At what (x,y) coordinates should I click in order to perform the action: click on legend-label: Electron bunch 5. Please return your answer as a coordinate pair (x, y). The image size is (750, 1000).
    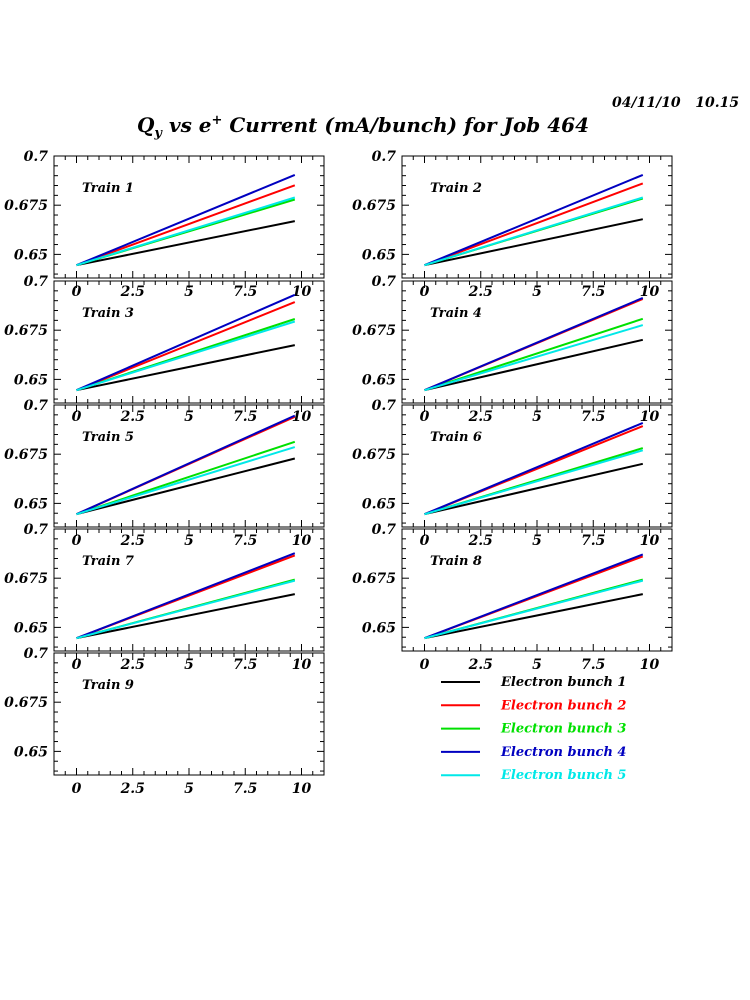
    Looking at the image, I should click on (563, 775).